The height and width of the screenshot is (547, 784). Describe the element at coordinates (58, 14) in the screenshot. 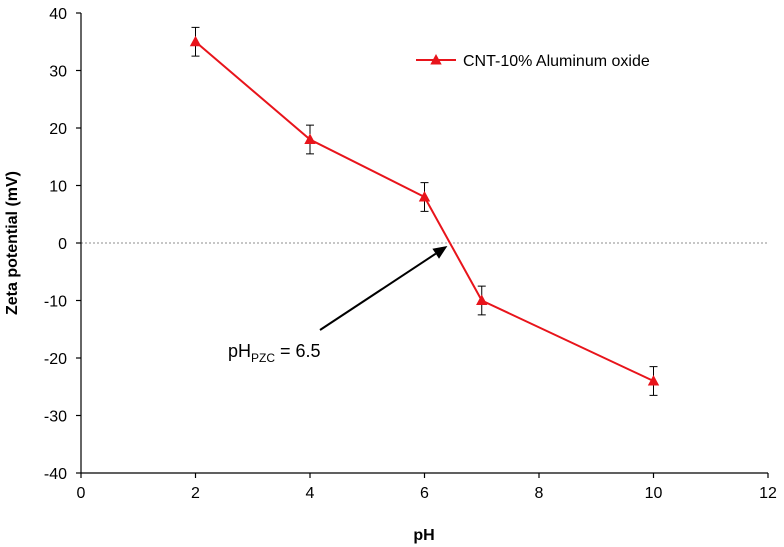

I see `y-tick-label: 40` at that location.